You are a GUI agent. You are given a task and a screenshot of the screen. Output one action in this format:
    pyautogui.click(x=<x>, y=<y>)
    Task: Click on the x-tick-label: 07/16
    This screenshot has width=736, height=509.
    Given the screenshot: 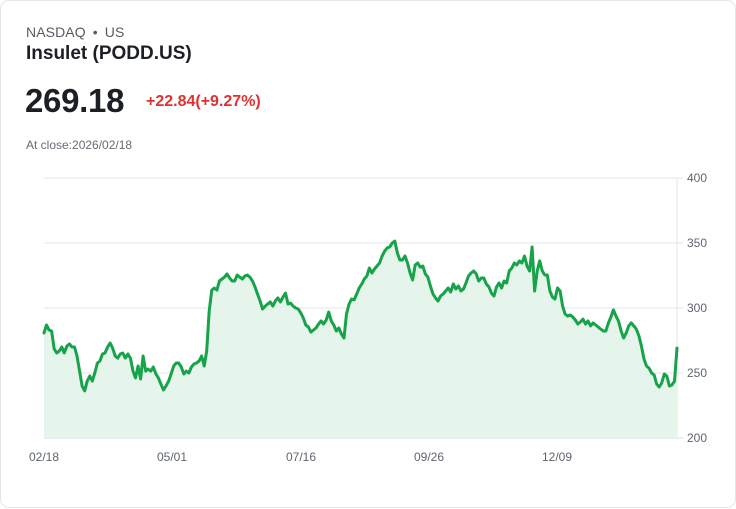 What is the action you would take?
    pyautogui.click(x=301, y=457)
    